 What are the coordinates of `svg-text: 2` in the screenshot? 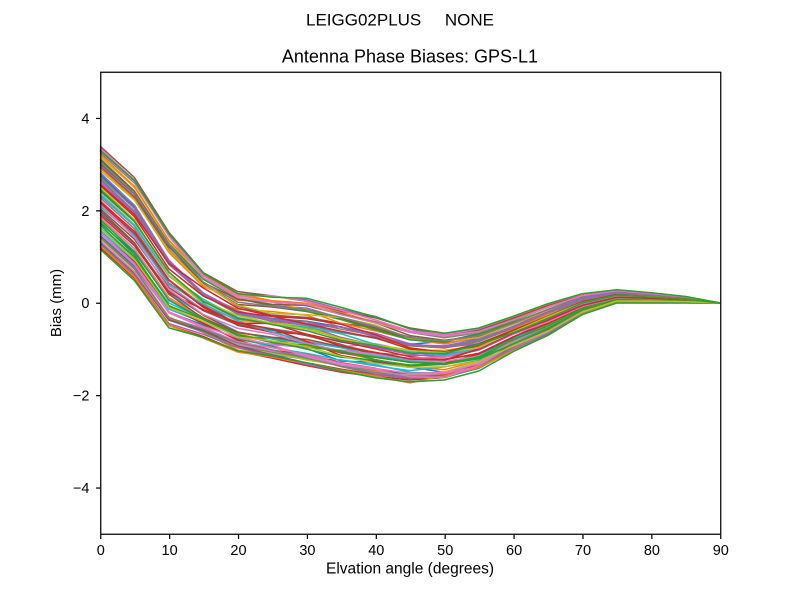 It's located at (85, 212).